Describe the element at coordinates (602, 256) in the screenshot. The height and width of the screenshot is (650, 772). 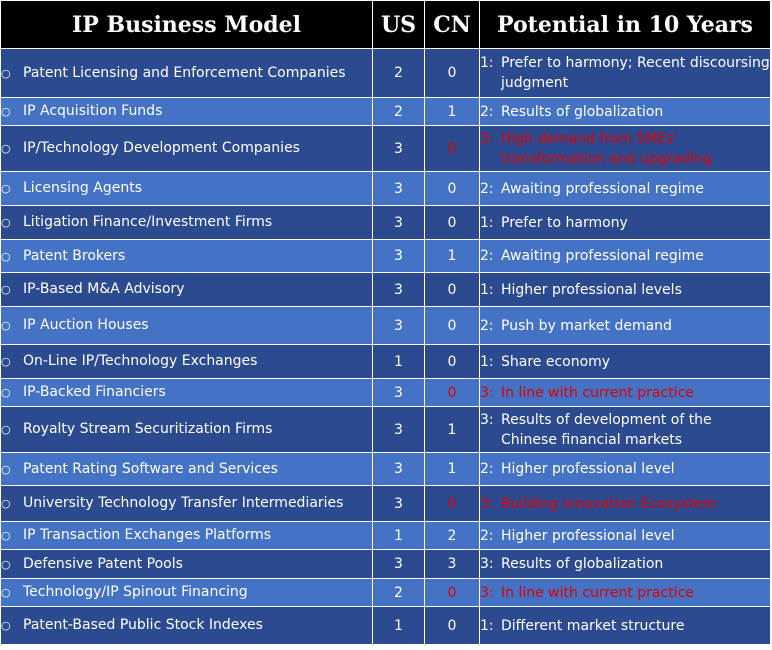
I see `potential-text: Awaiting professional regime` at that location.